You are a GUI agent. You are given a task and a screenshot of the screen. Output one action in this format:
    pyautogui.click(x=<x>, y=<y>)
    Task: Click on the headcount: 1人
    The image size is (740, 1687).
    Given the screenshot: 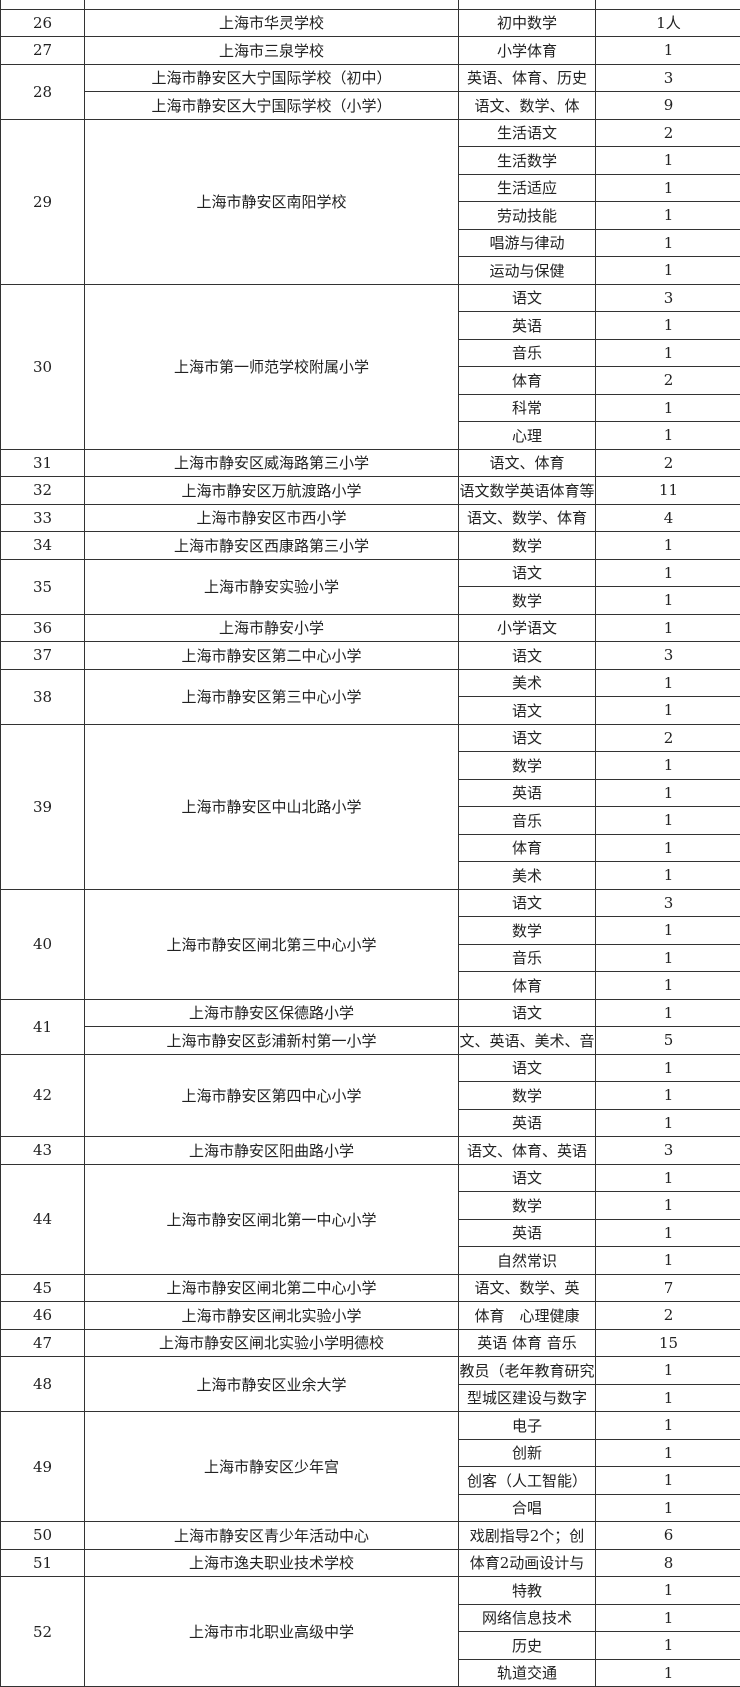 What is the action you would take?
    pyautogui.click(x=667, y=22)
    